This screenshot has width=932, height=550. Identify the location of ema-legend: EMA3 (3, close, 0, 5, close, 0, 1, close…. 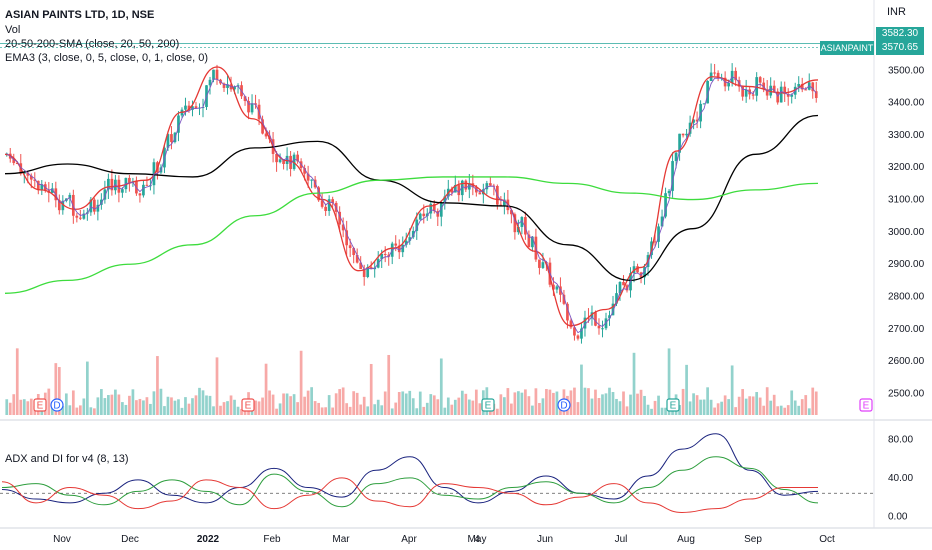
(106, 58).